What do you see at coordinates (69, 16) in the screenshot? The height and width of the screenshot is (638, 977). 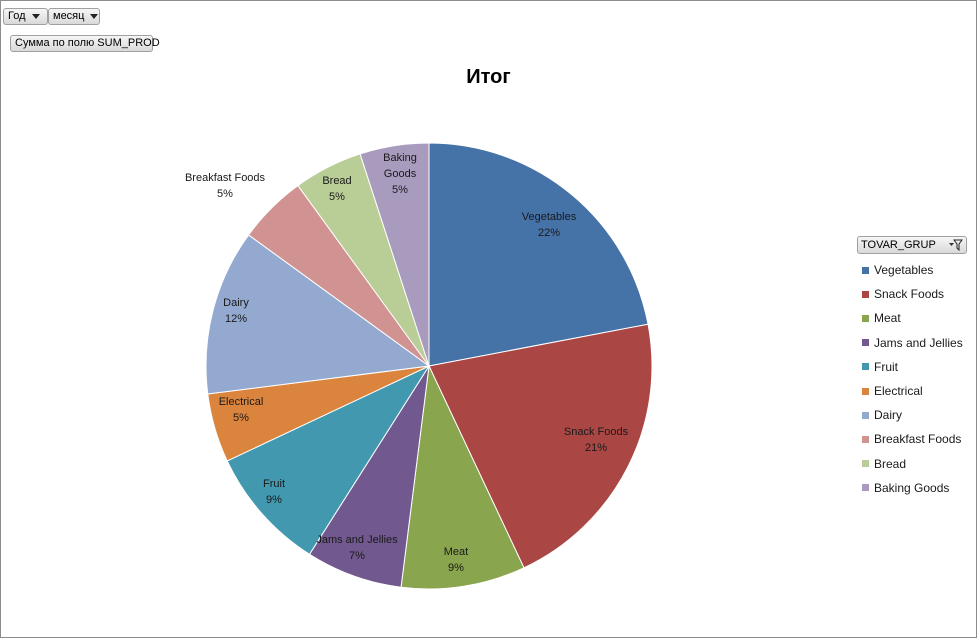 I see `month-filter-label: месяц` at bounding box center [69, 16].